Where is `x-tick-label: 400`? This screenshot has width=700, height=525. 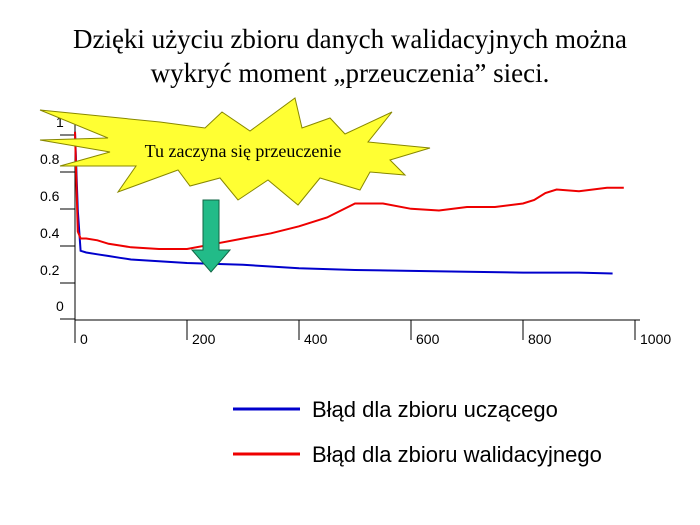 x-tick-label: 400 is located at coordinates (316, 339).